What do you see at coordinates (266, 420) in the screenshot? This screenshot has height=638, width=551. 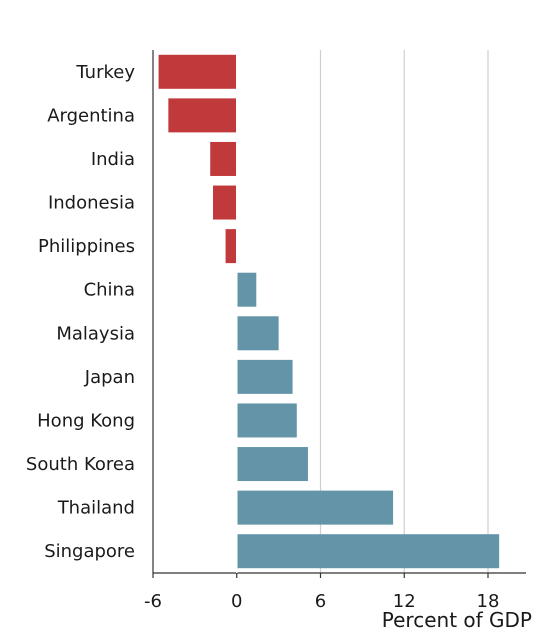 I see `bar-hong-kong` at bounding box center [266, 420].